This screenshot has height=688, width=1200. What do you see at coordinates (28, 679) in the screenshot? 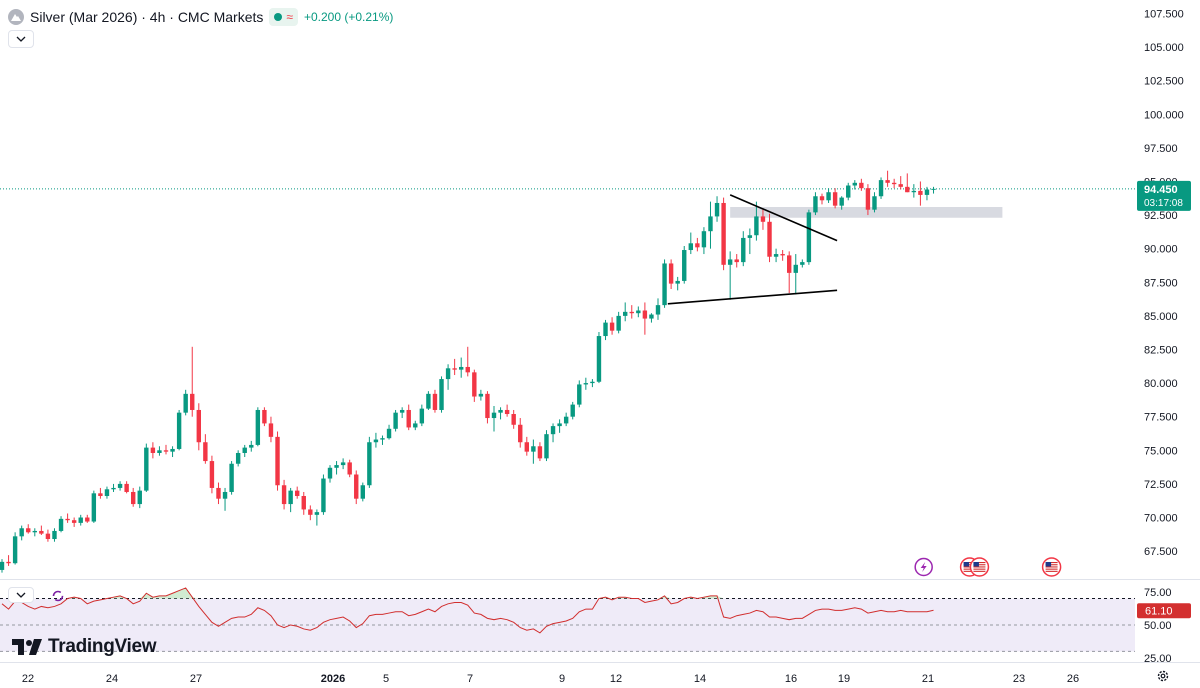
I see `time-axis-label: 22` at bounding box center [28, 679].